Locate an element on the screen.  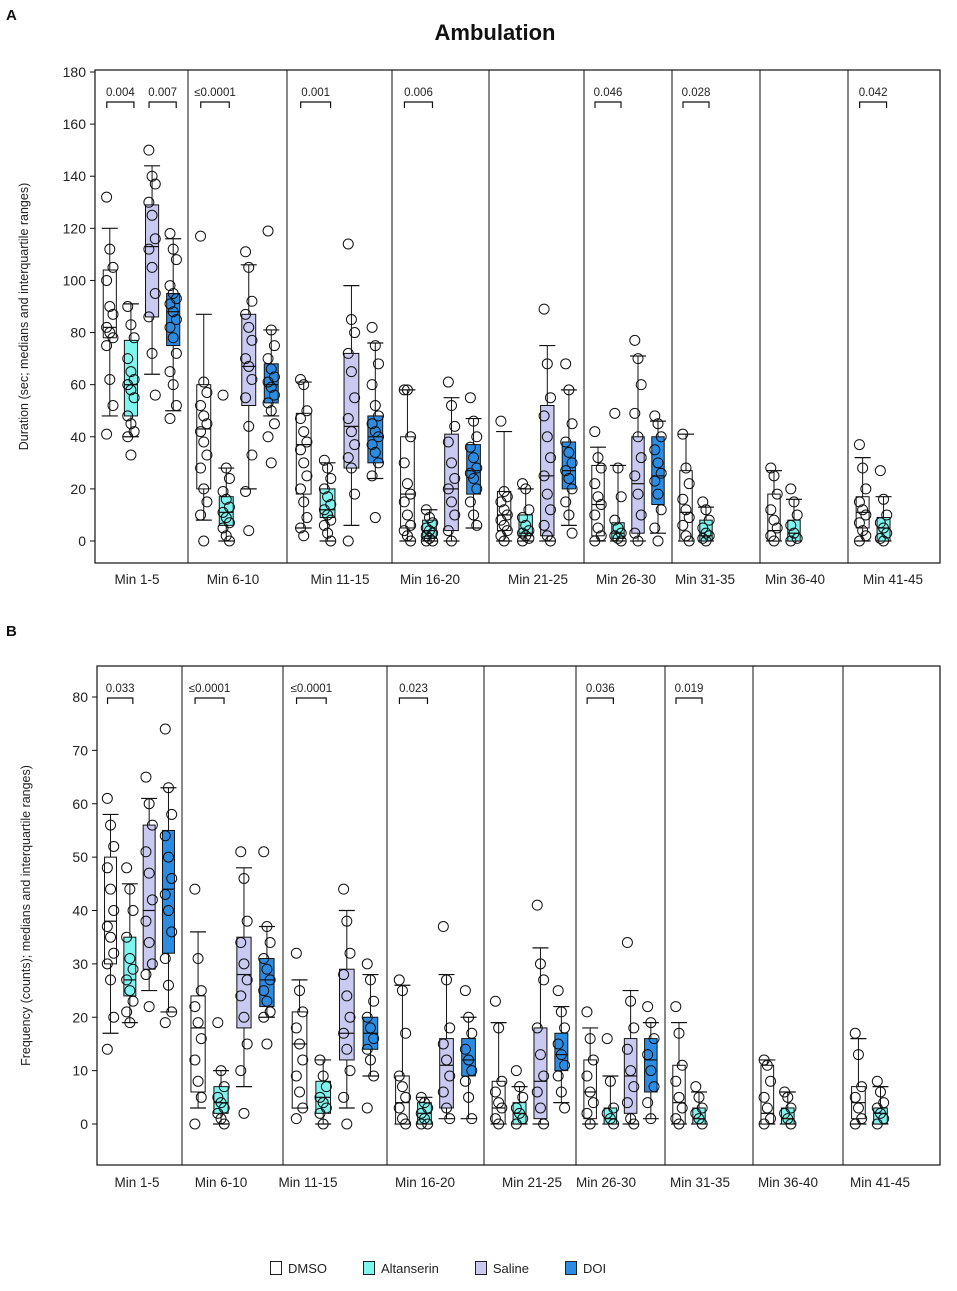
p-value-label: 0.007 is located at coordinates (162, 93).